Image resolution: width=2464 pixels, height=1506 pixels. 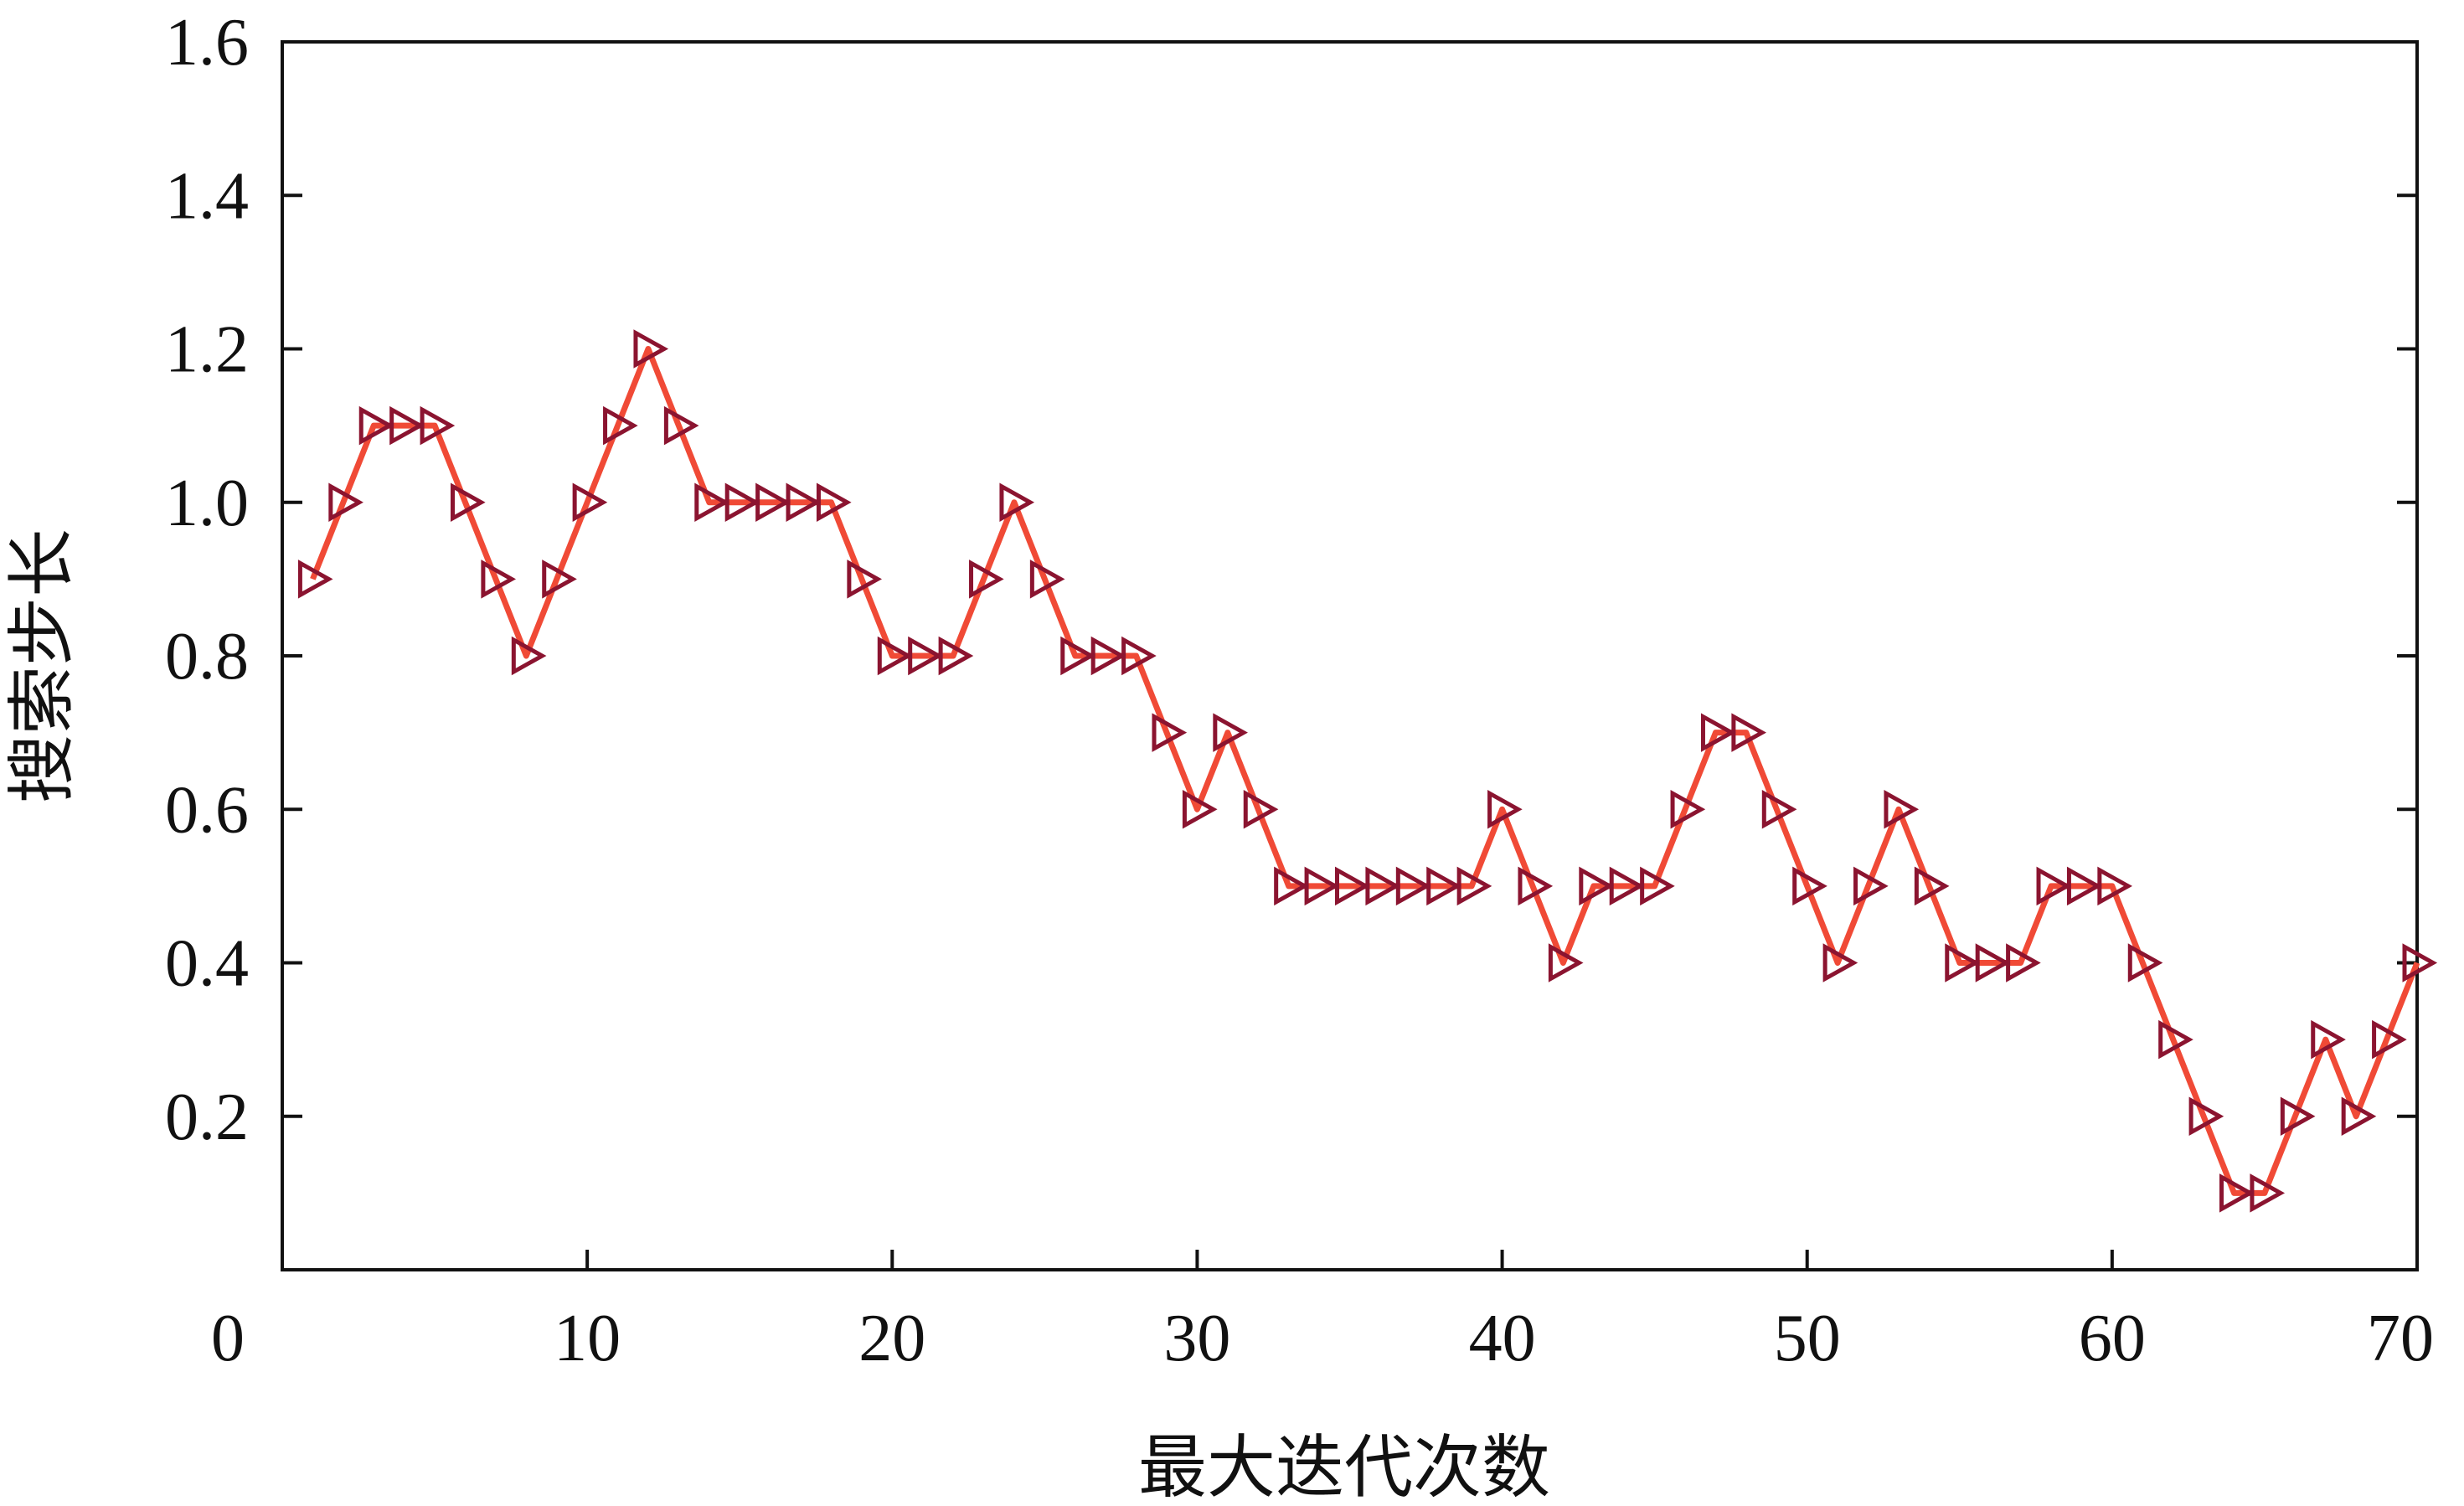 What do you see at coordinates (207, 43) in the screenshot?
I see `y-tick-label: 1.6` at bounding box center [207, 43].